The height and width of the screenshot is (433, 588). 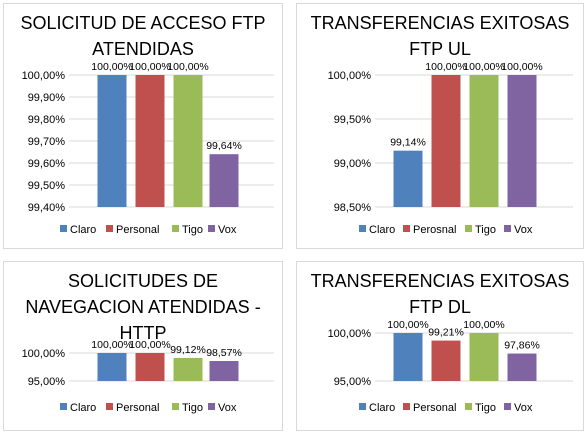 What do you see at coordinates (188, 350) in the screenshot?
I see `data-label: 99,12%` at bounding box center [188, 350].